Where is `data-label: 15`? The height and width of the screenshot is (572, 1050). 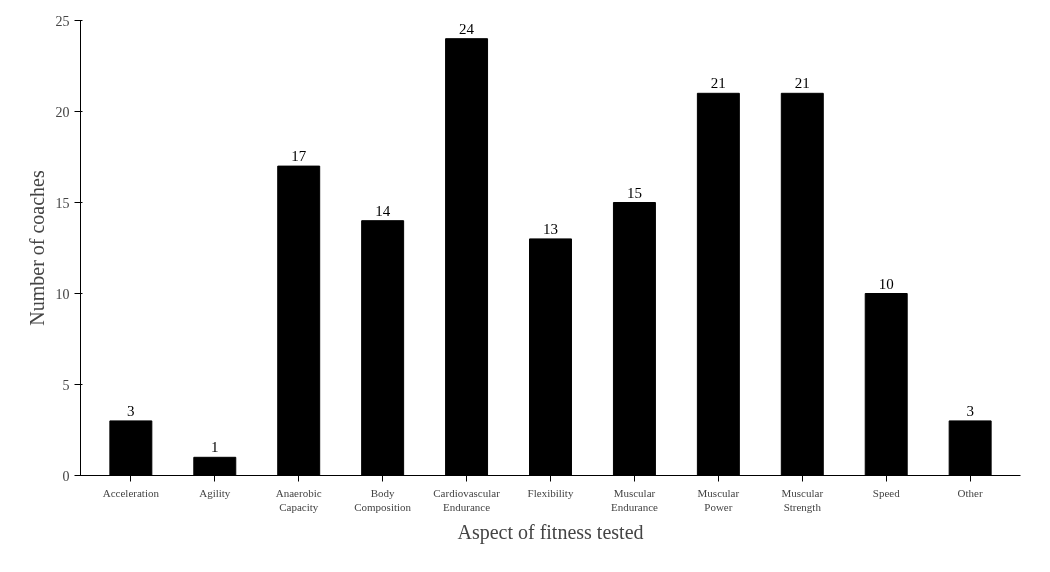 data-label: 15 is located at coordinates (634, 192).